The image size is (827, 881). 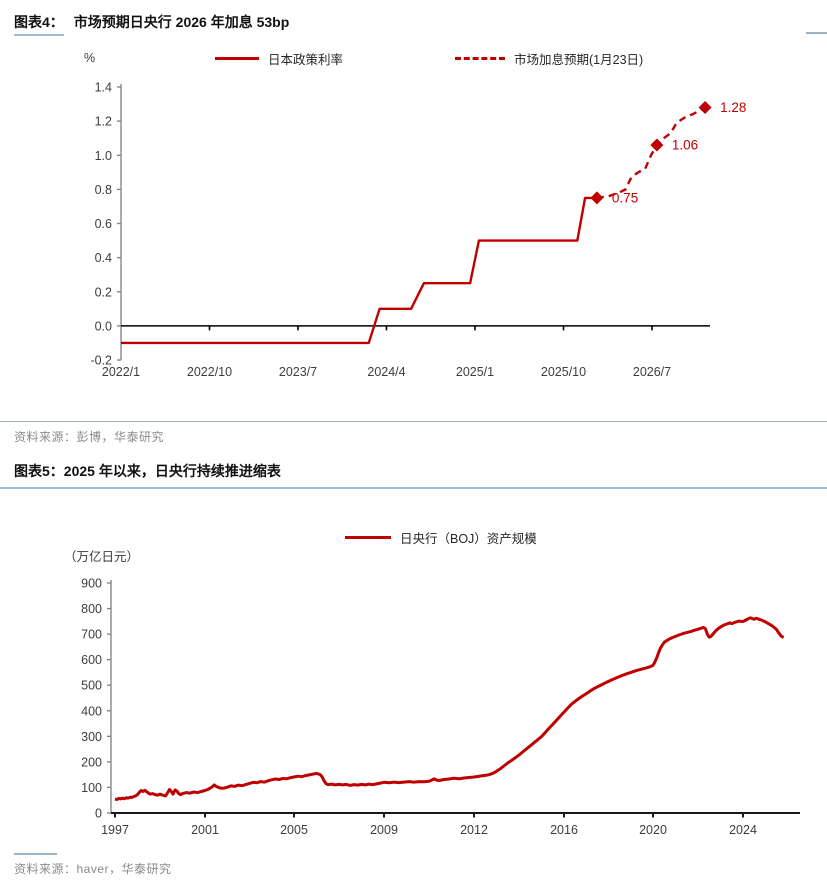 What do you see at coordinates (101, 361) in the screenshot?
I see `y-tick-label: -0.2` at bounding box center [101, 361].